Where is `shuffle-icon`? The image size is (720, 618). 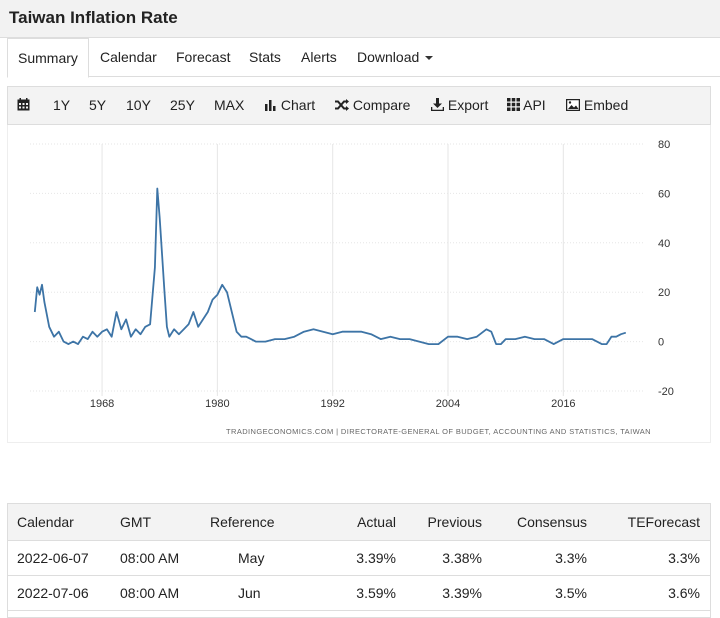
shuffle-icon is located at coordinates (342, 104).